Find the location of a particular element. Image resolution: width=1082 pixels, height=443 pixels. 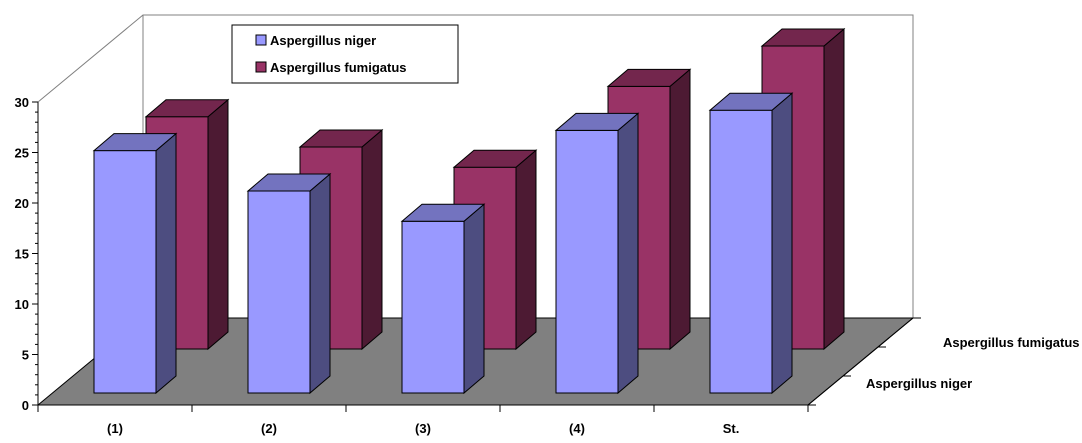

legend: Aspergillus niger Aspergillus fumigatus is located at coordinates (345, 54).